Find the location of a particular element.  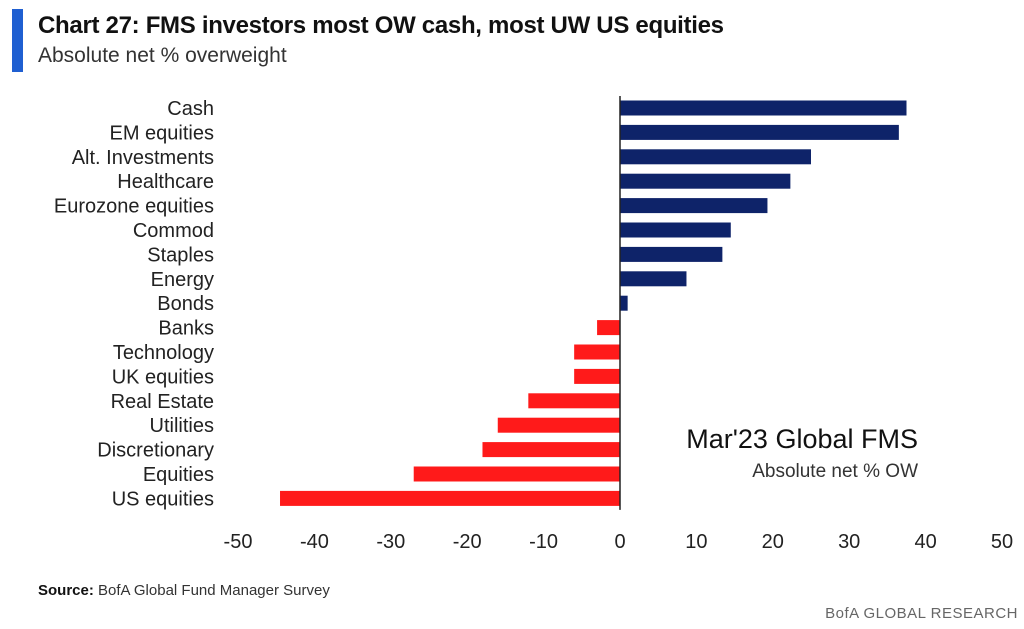

x-tick-label: 40 is located at coordinates (925, 542).